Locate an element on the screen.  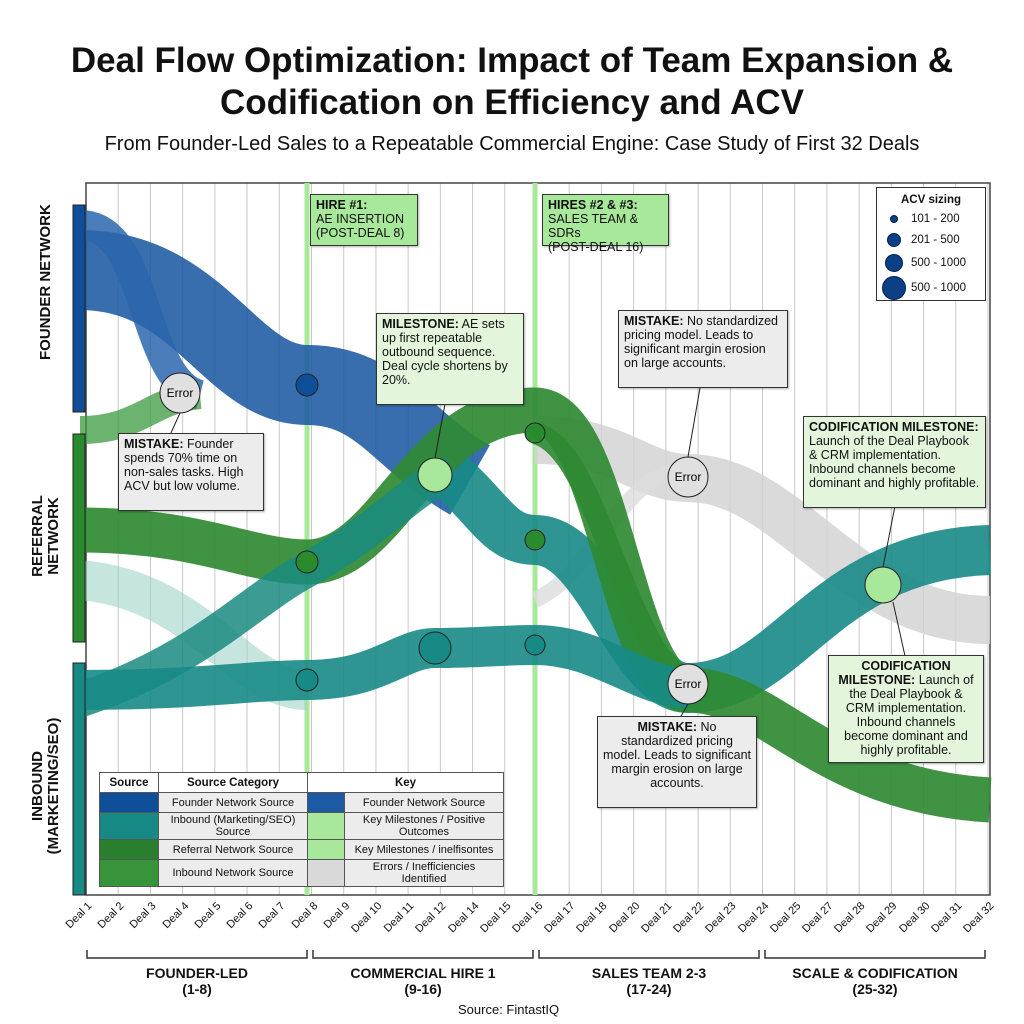
node-deal12-inbound is located at coordinates (435, 648).